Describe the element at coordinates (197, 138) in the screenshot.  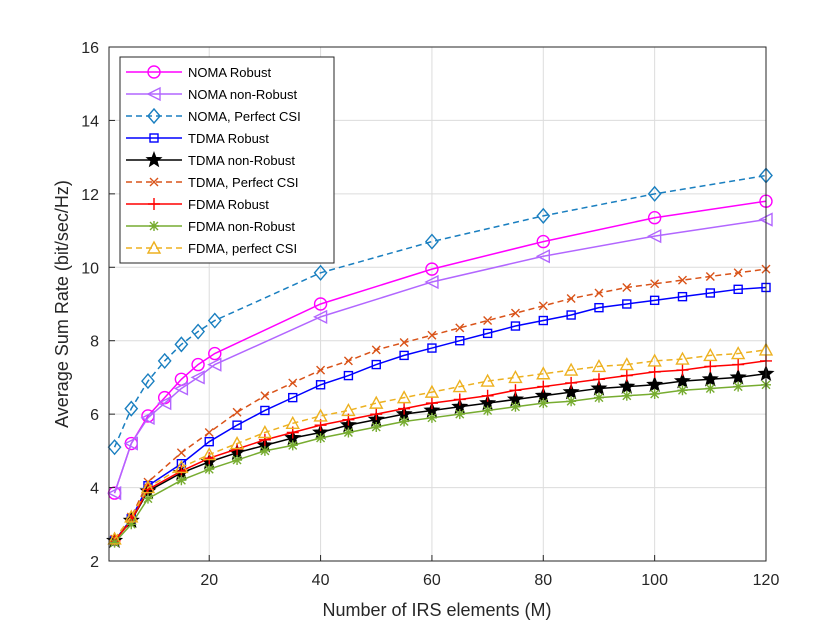
I see `legend-item: TDMA Robust` at that location.